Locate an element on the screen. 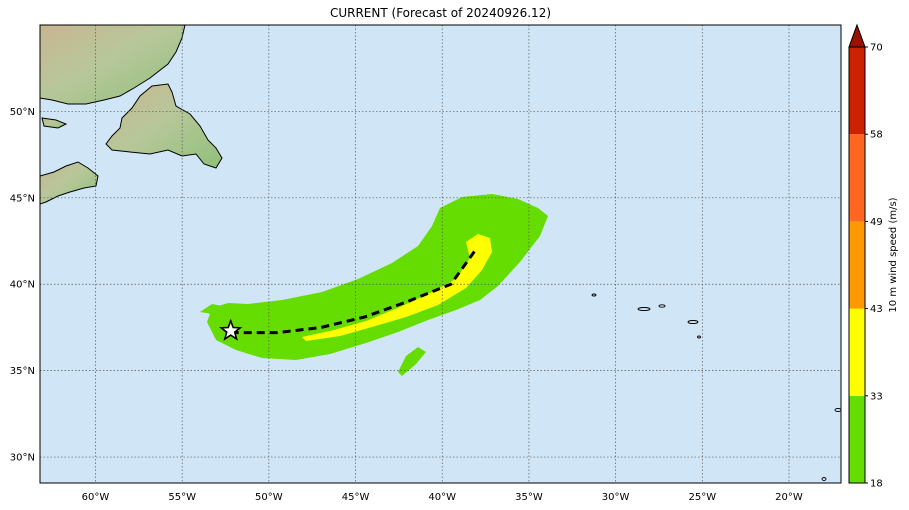 The height and width of the screenshot is (510, 909). longitude-axis: 60°W 55°W 50°W 45°W 40°W 35°W 30°W 25°W 20°W is located at coordinates (442, 497).